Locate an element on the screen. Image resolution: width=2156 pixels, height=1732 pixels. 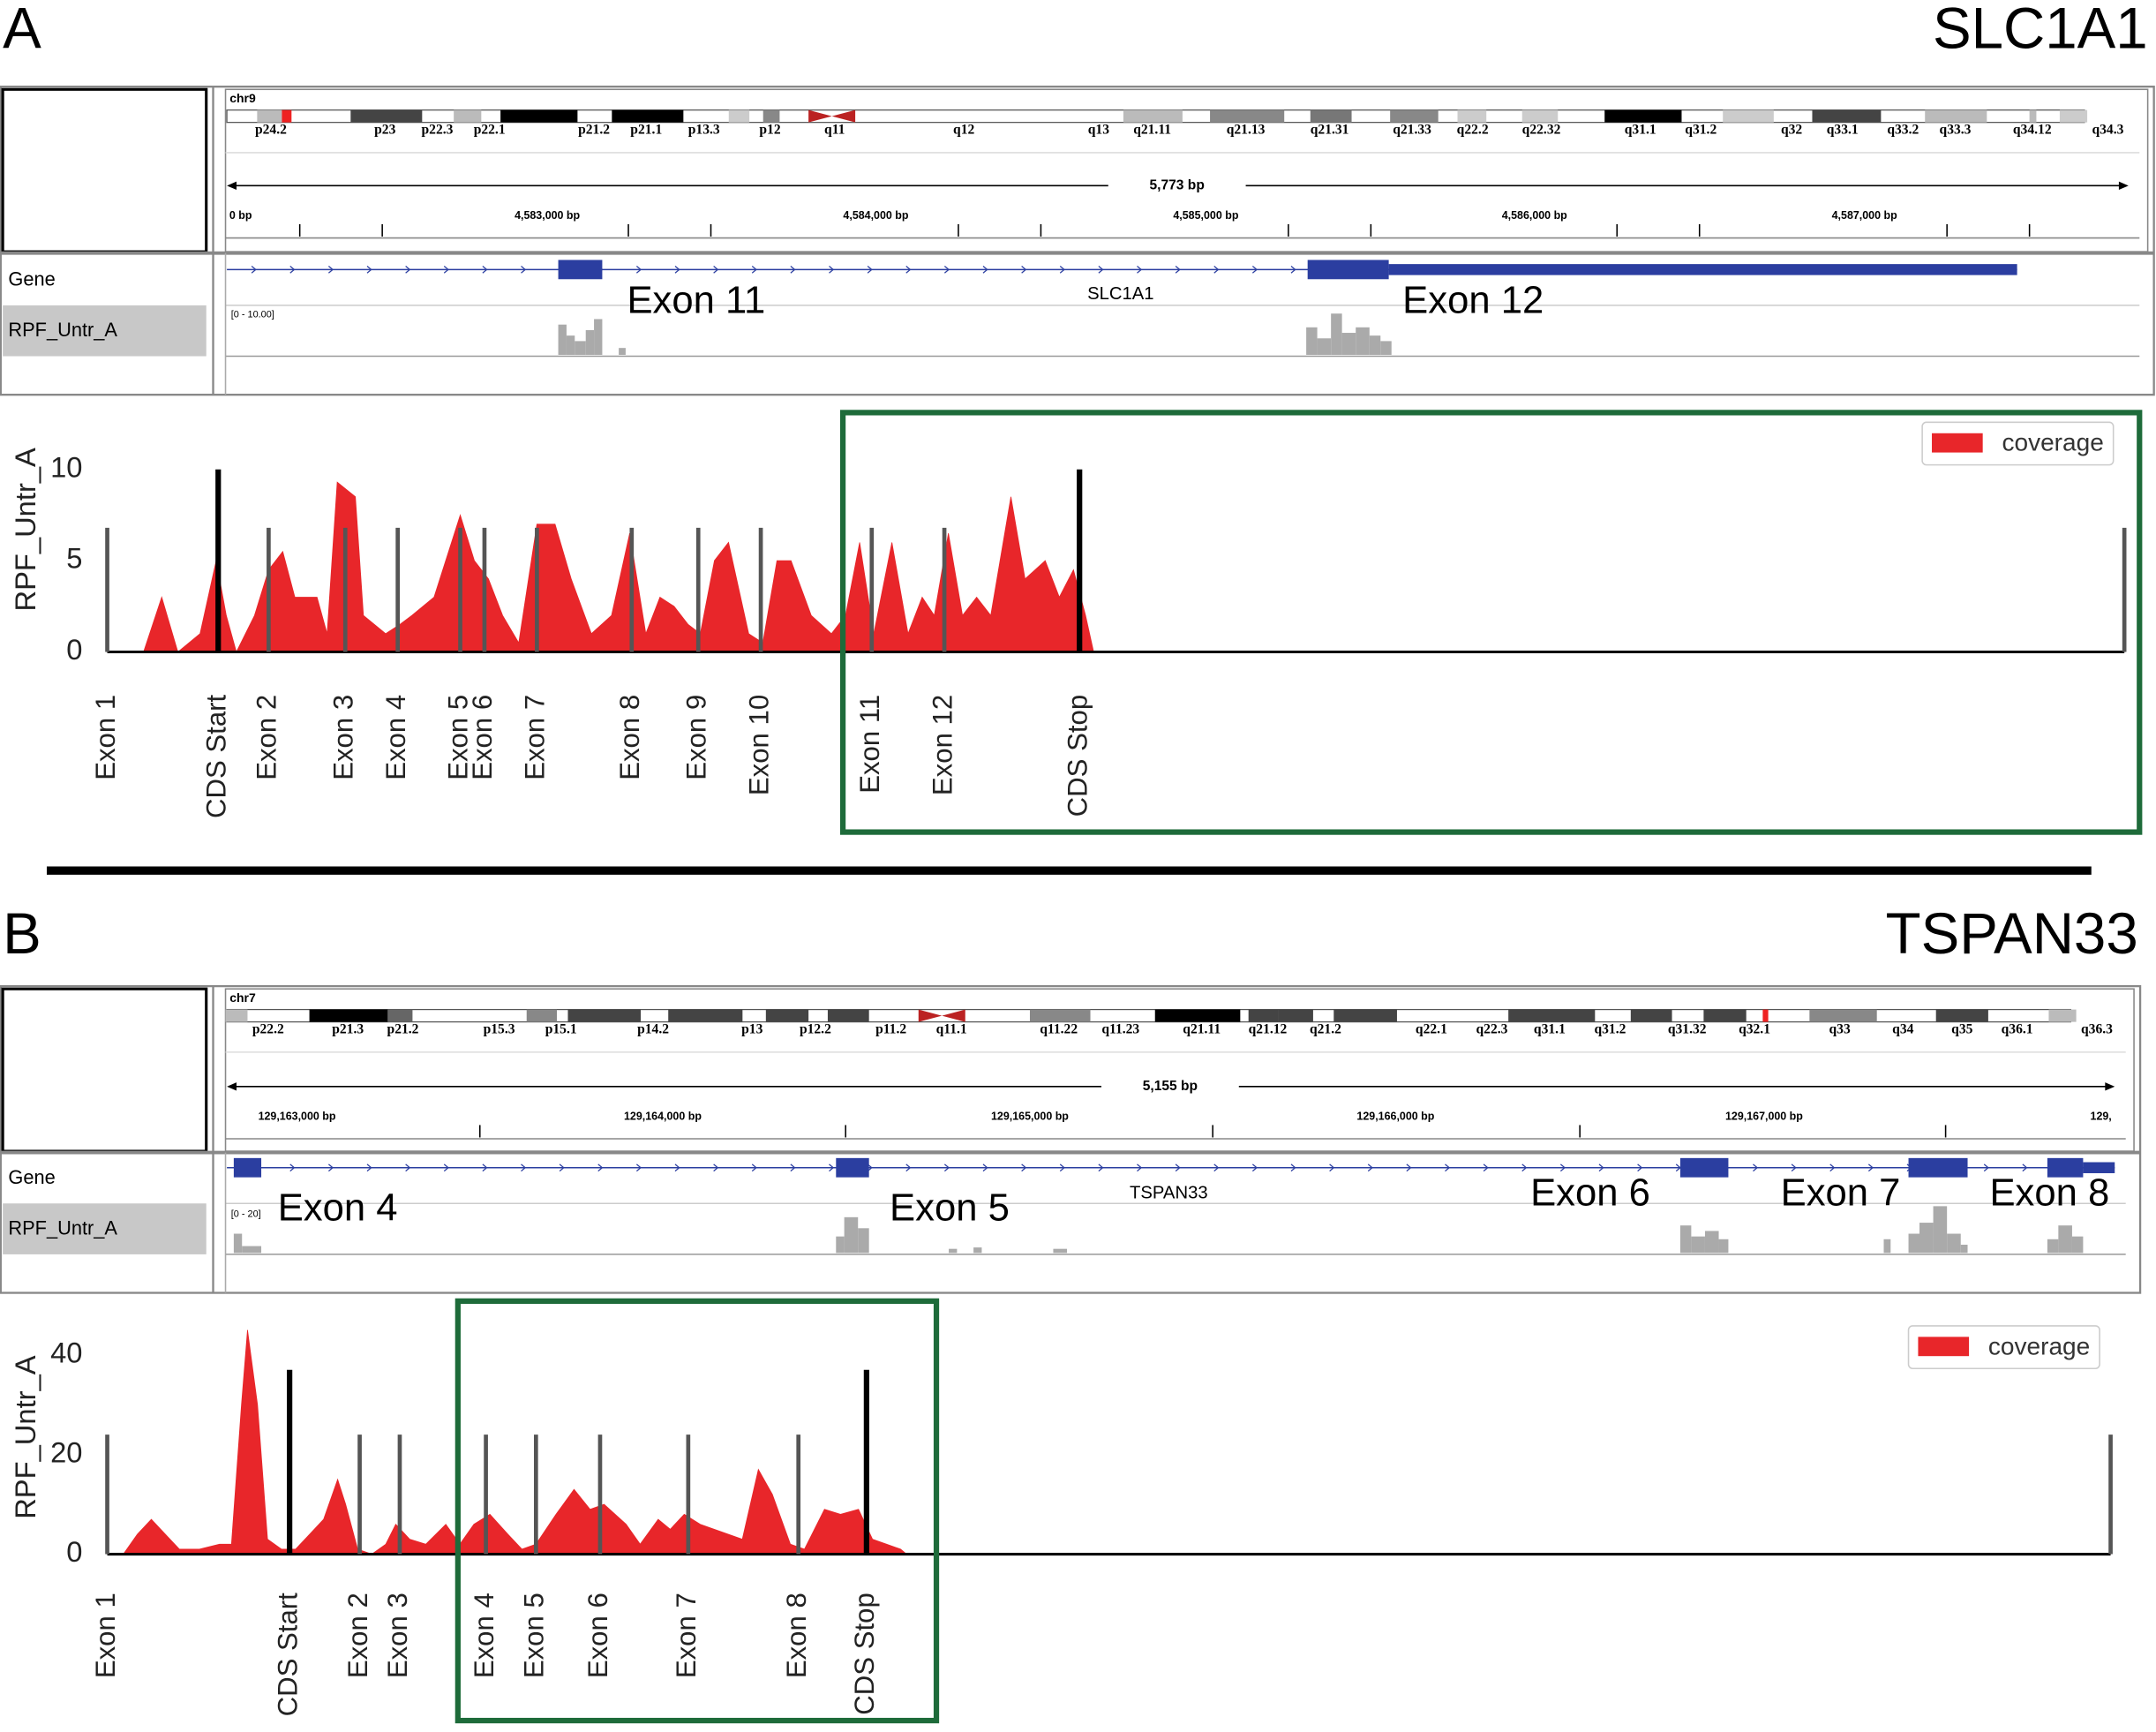
marker-label: Exon 10 is located at coordinates (759, 745).